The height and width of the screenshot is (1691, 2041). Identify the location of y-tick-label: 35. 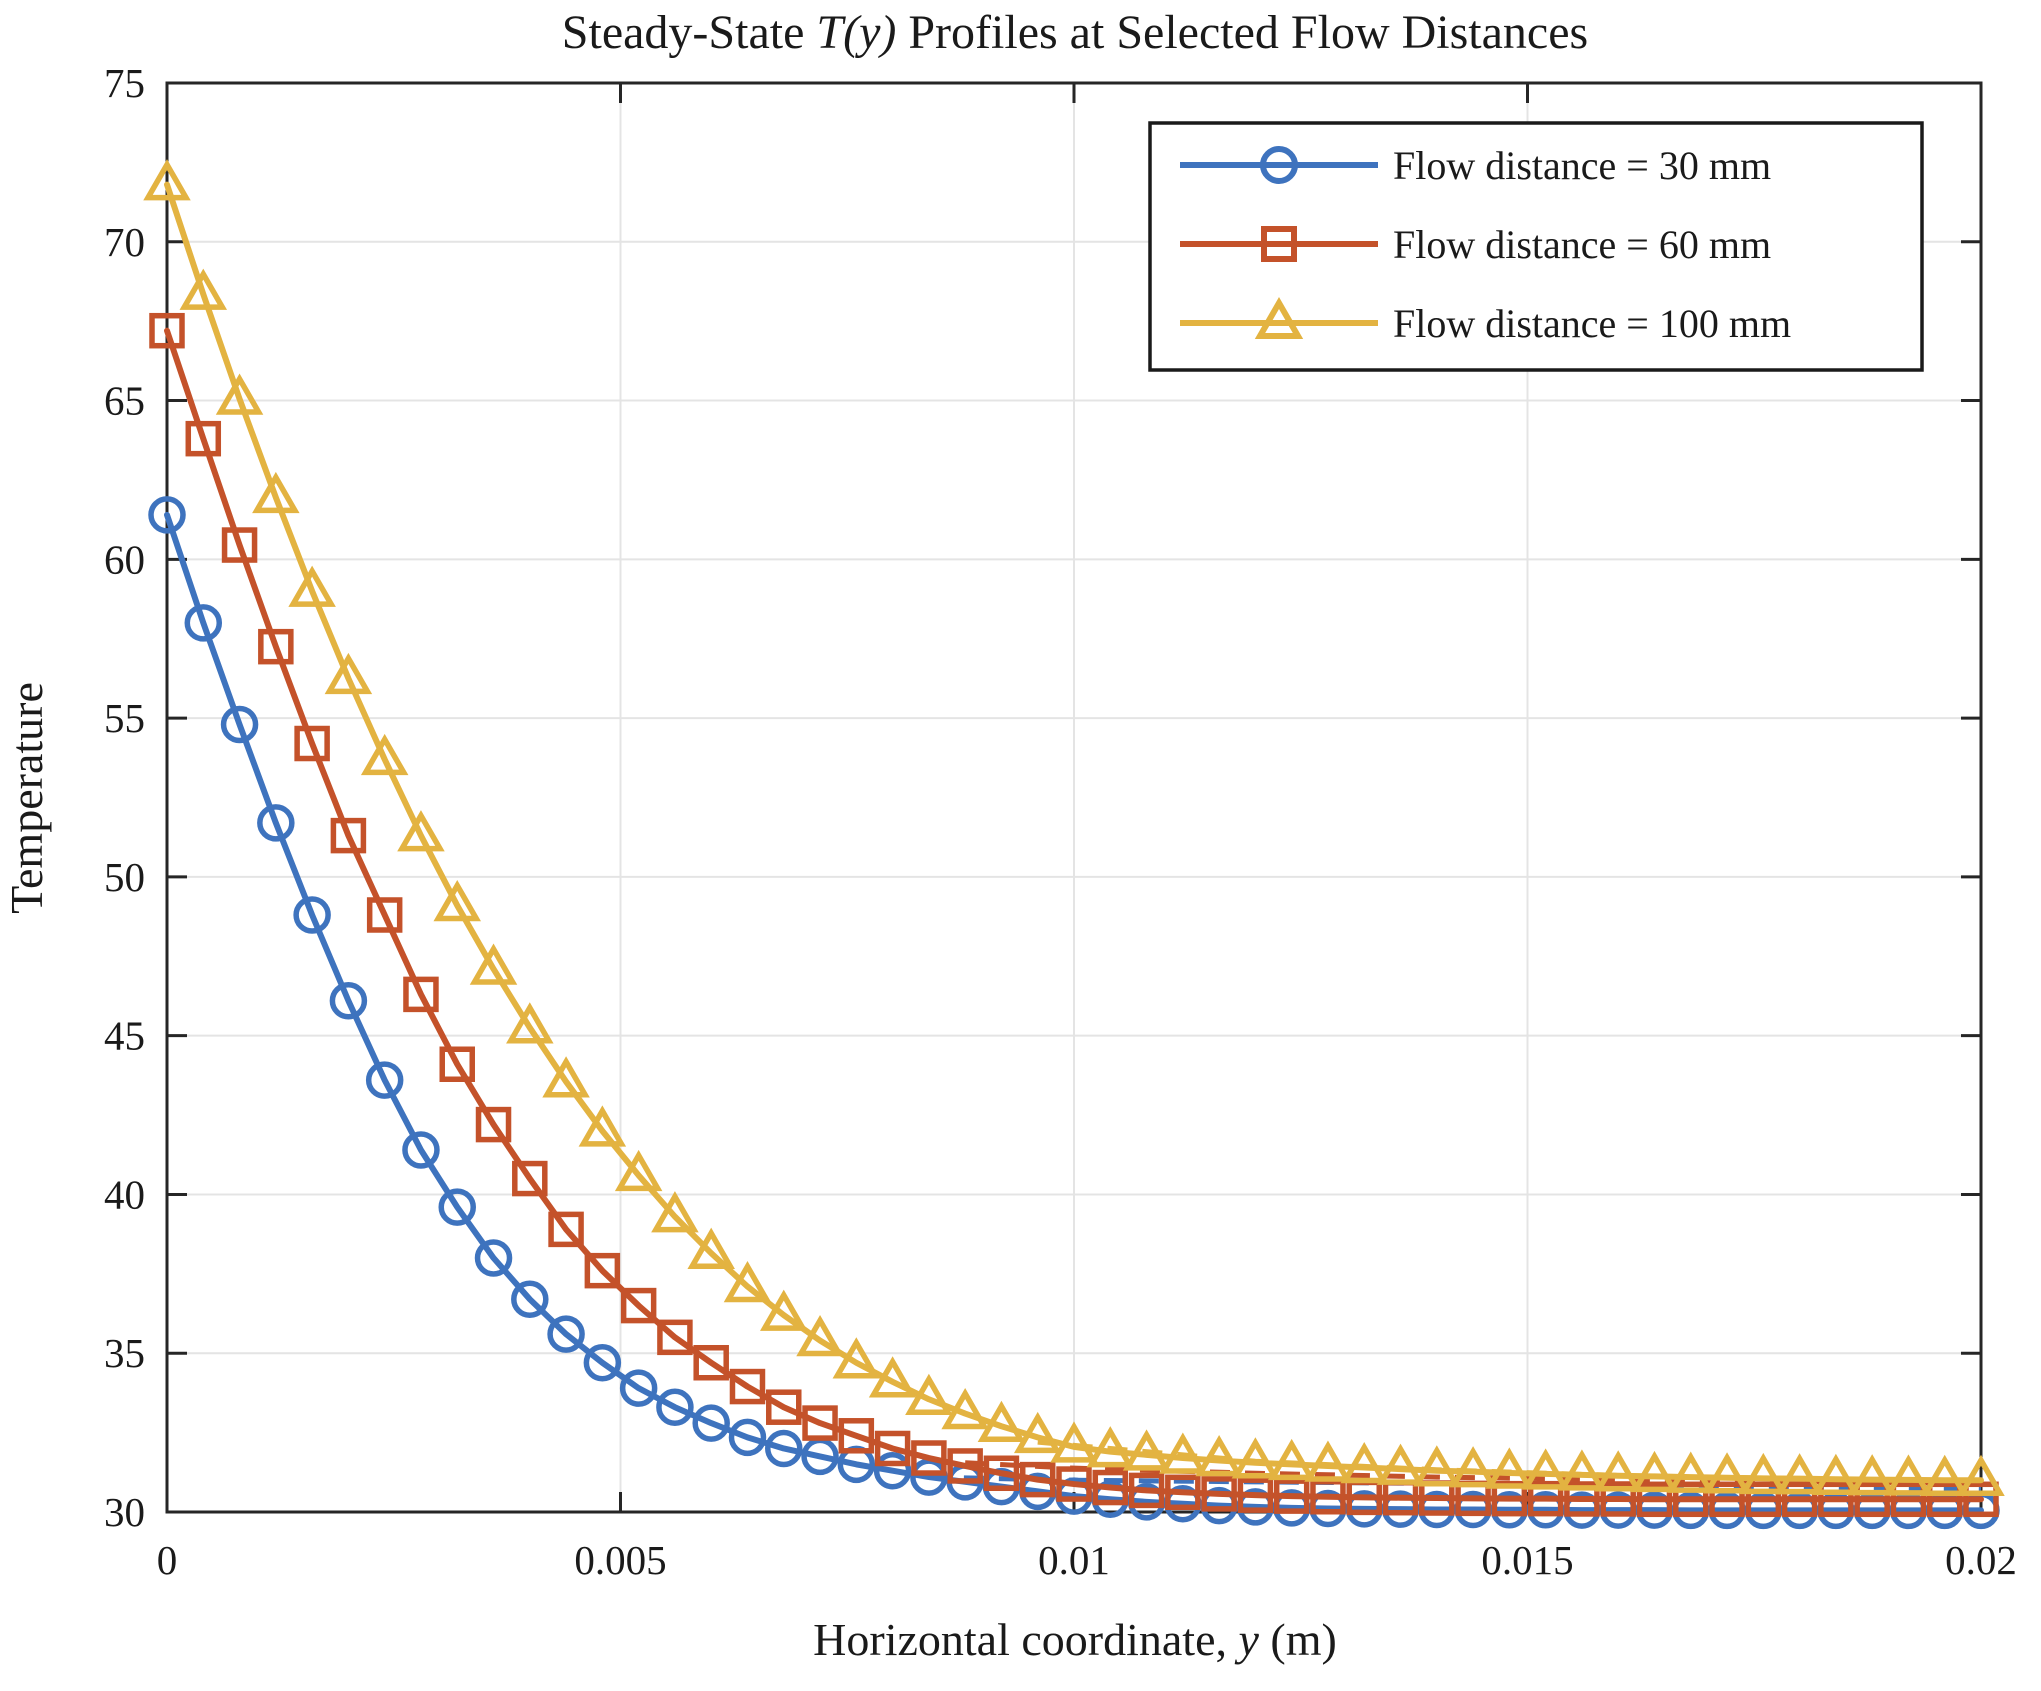
(124, 1353).